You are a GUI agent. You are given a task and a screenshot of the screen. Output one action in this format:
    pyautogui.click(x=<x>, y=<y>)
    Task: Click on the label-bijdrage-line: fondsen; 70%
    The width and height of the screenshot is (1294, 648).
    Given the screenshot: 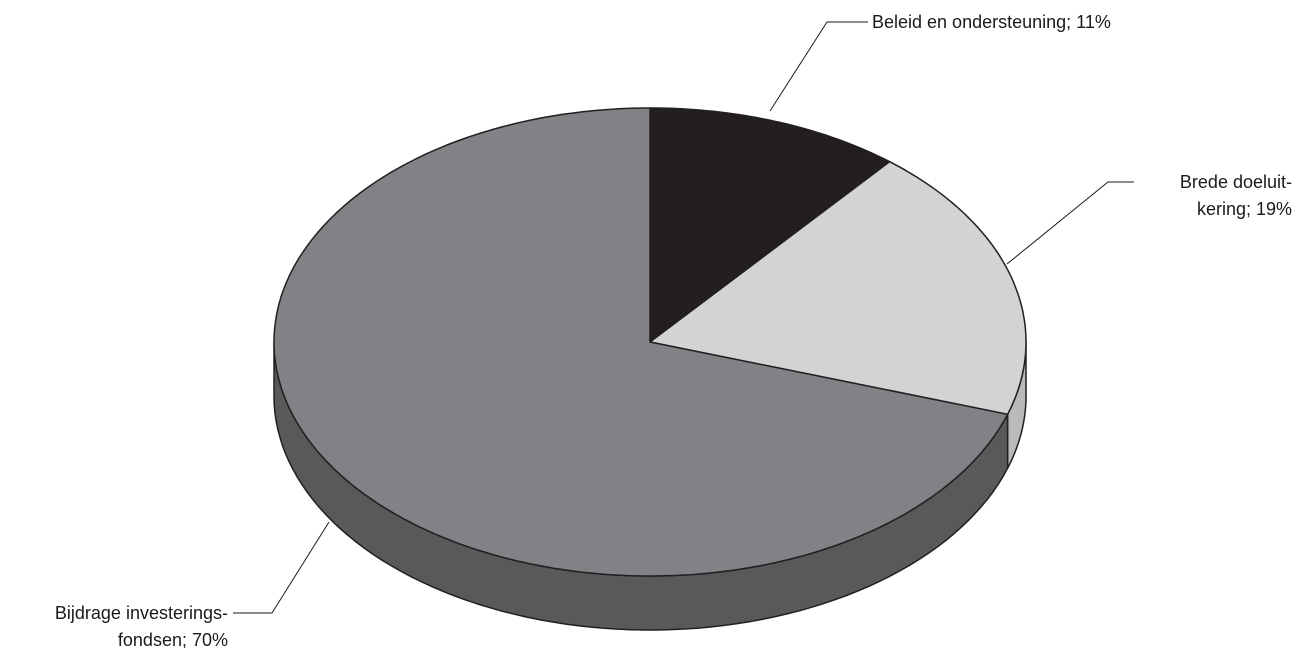 What is the action you would take?
    pyautogui.click(x=173, y=639)
    